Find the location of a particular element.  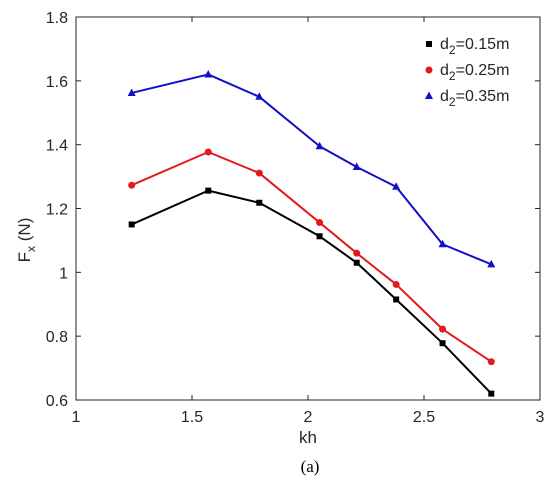

legend-item: d2=0.25m is located at coordinates (467, 72).